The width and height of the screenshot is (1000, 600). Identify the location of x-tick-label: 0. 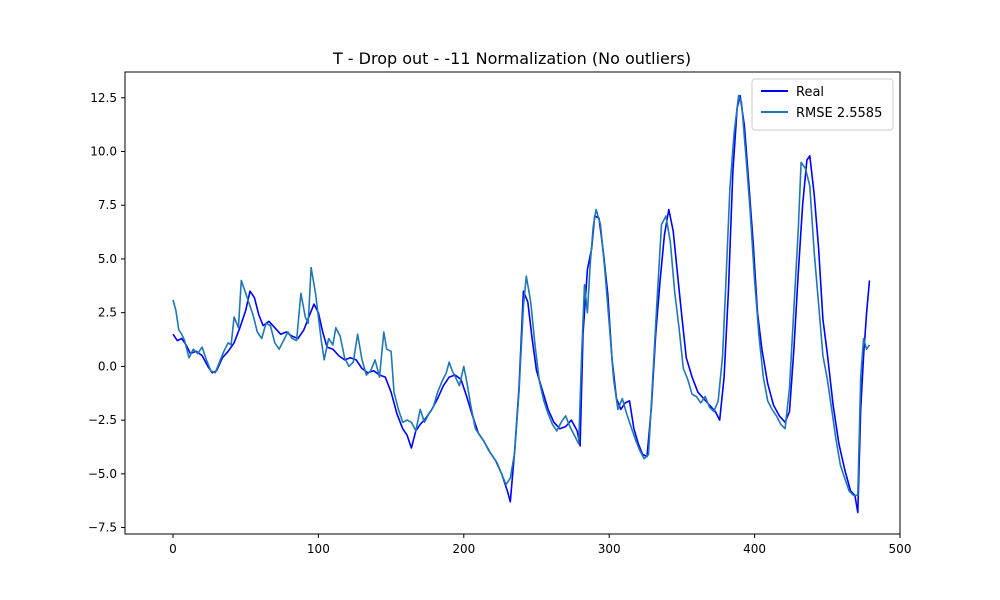
(173, 549).